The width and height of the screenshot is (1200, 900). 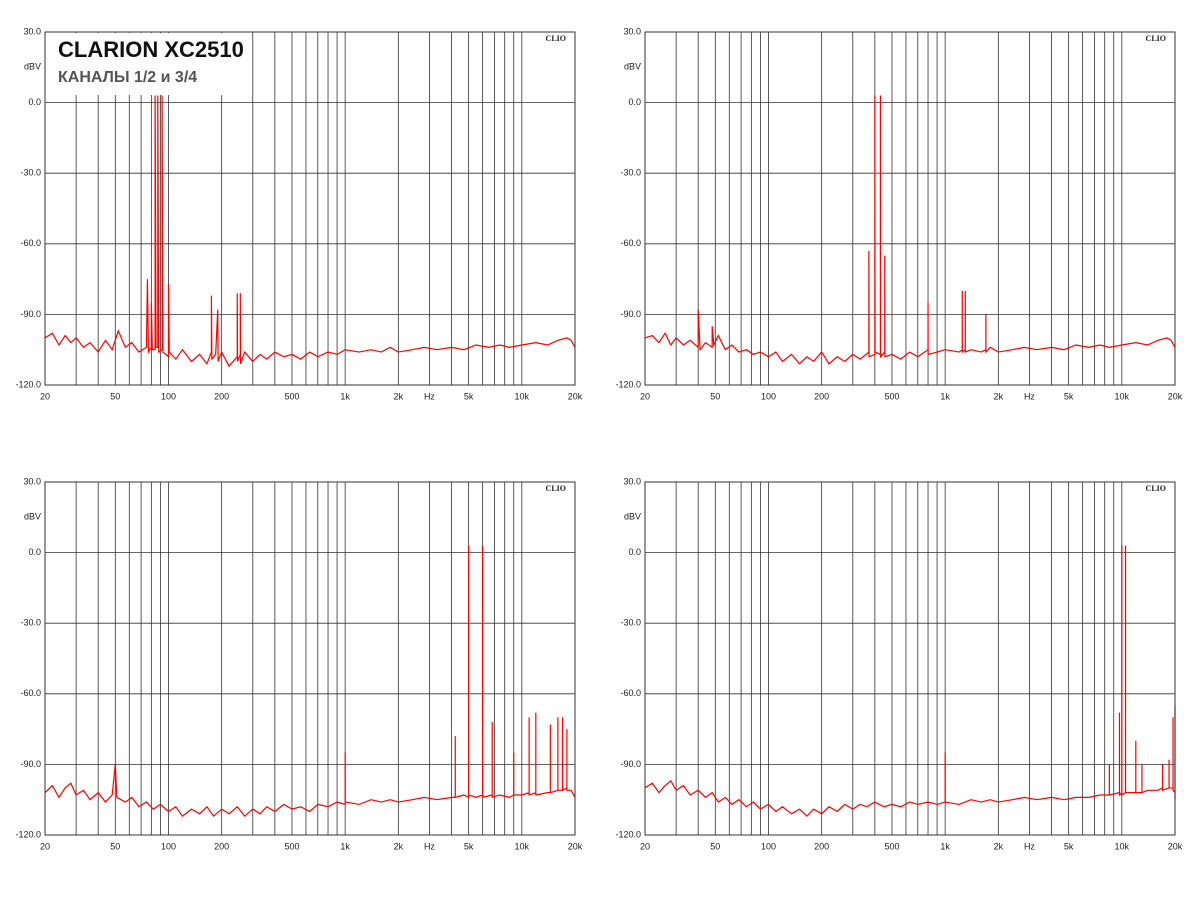 What do you see at coordinates (127, 77) in the screenshot?
I see `chart-subtitle: КАНАЛЫ 1/2 и 3/4` at bounding box center [127, 77].